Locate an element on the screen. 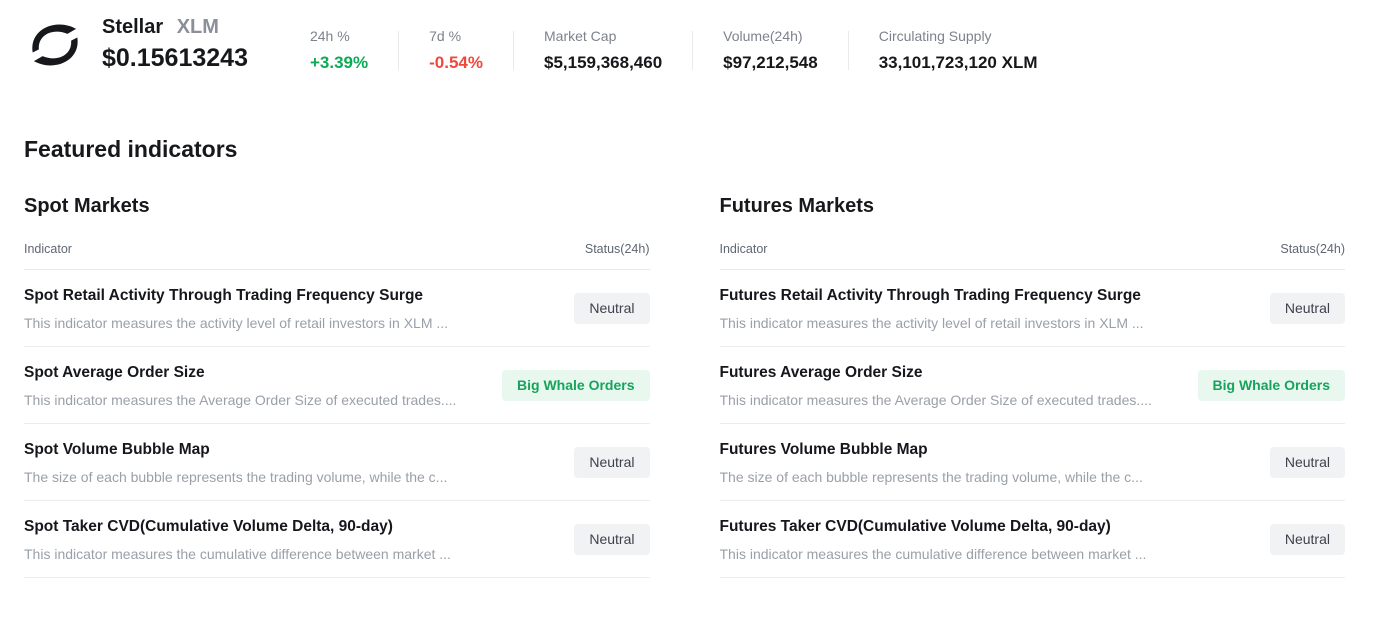 This screenshot has width=1390, height=636. indicator-title: Spot Average Order Size is located at coordinates (114, 372).